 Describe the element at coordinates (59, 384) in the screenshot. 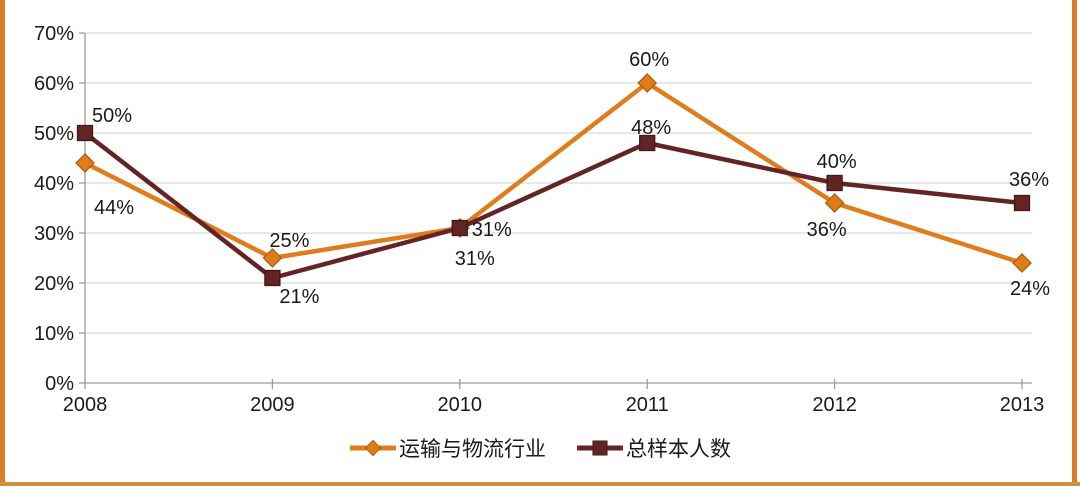

I see `y-tick-label: 0%` at that location.